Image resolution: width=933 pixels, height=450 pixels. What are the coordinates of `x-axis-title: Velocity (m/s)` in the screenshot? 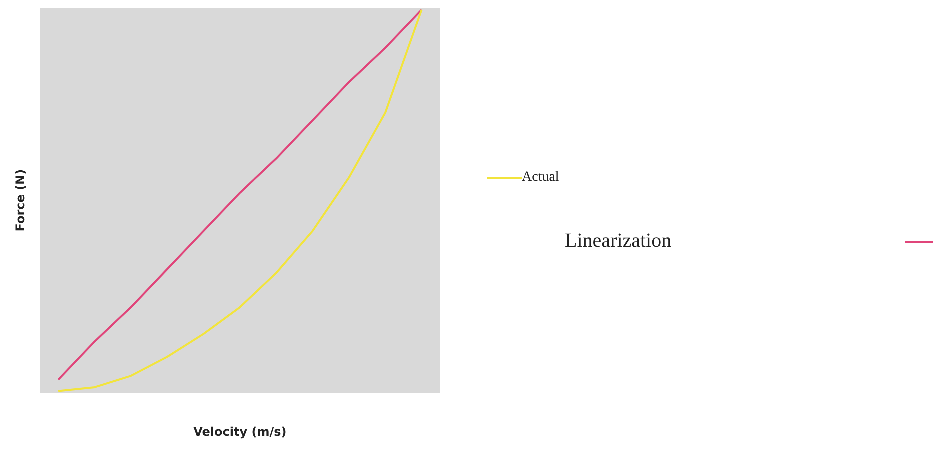 It's located at (240, 431).